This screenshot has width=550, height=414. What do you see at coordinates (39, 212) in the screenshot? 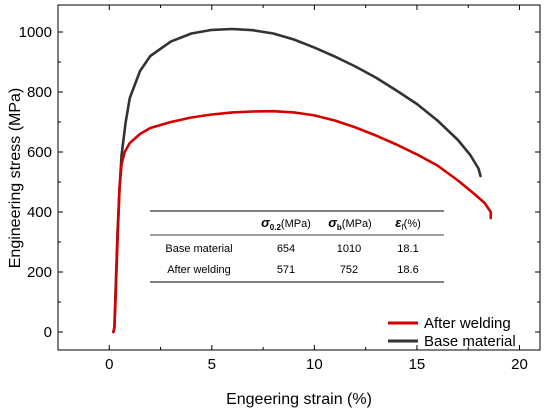
I see `y-tick-label: 400` at bounding box center [39, 212].